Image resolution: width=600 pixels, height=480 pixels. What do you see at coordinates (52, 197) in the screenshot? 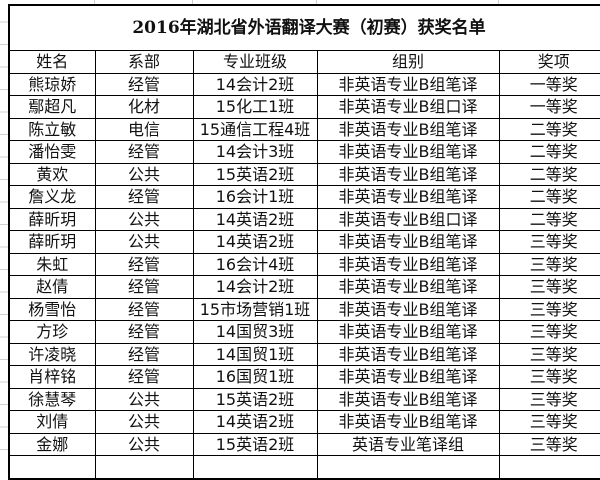
I see `cell-name: 詹义龙` at bounding box center [52, 197].